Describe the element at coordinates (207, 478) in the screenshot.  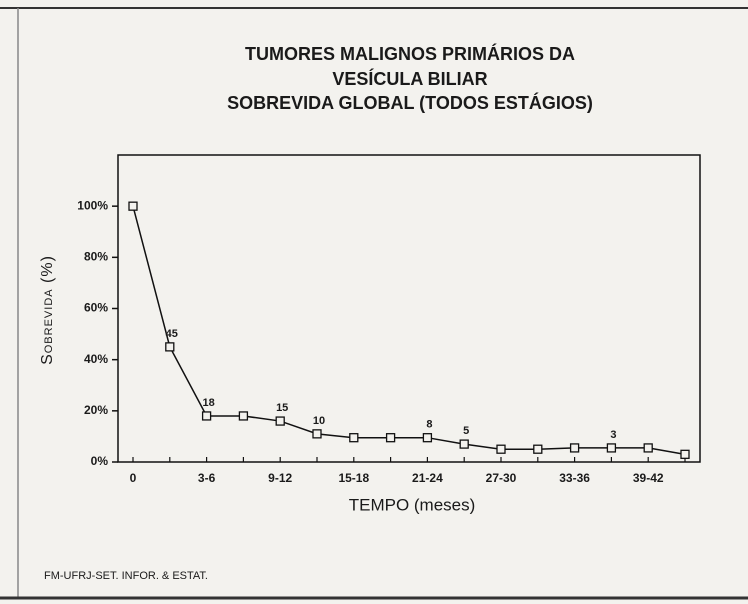
I see `x-tick-label: 3-6` at that location.